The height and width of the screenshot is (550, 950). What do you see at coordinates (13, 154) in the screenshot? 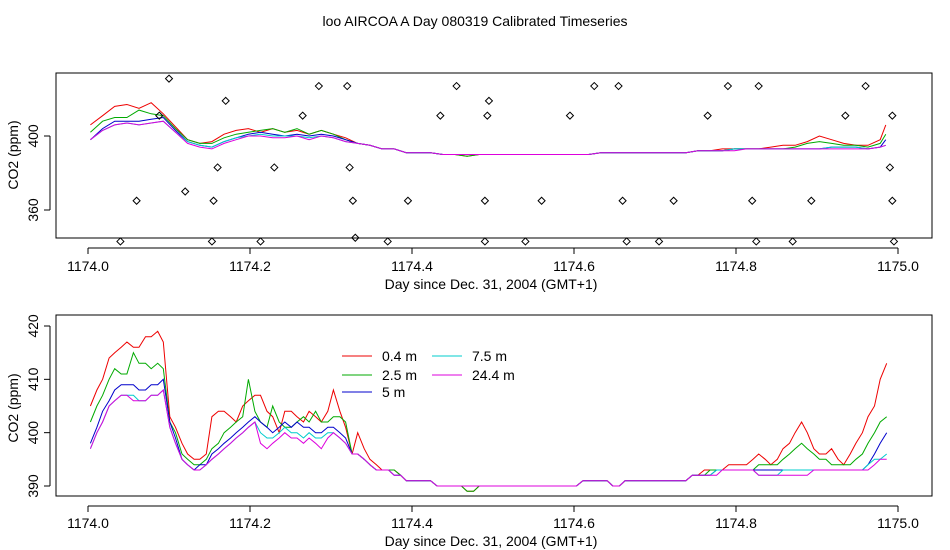
I see `top-y-axis-label: CO2 (ppm)` at bounding box center [13, 154].